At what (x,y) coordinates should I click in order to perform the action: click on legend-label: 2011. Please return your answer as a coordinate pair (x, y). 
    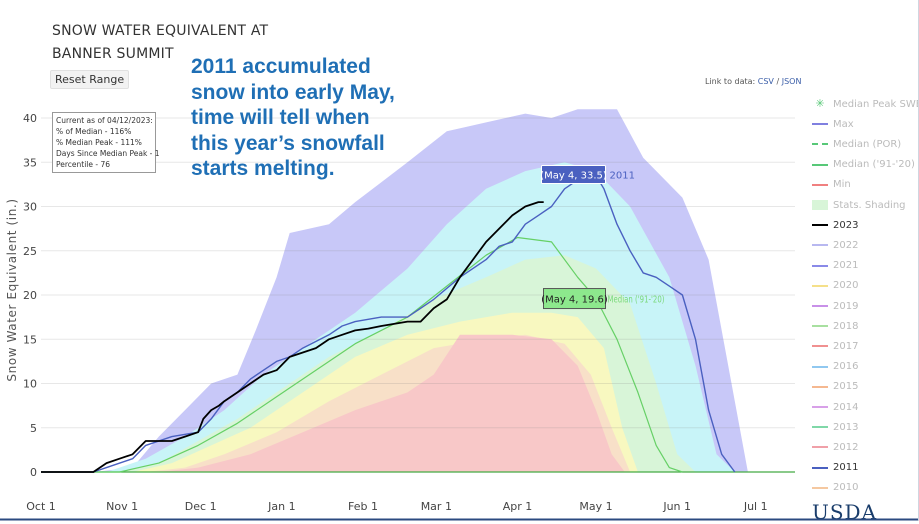
    Looking at the image, I should click on (846, 468).